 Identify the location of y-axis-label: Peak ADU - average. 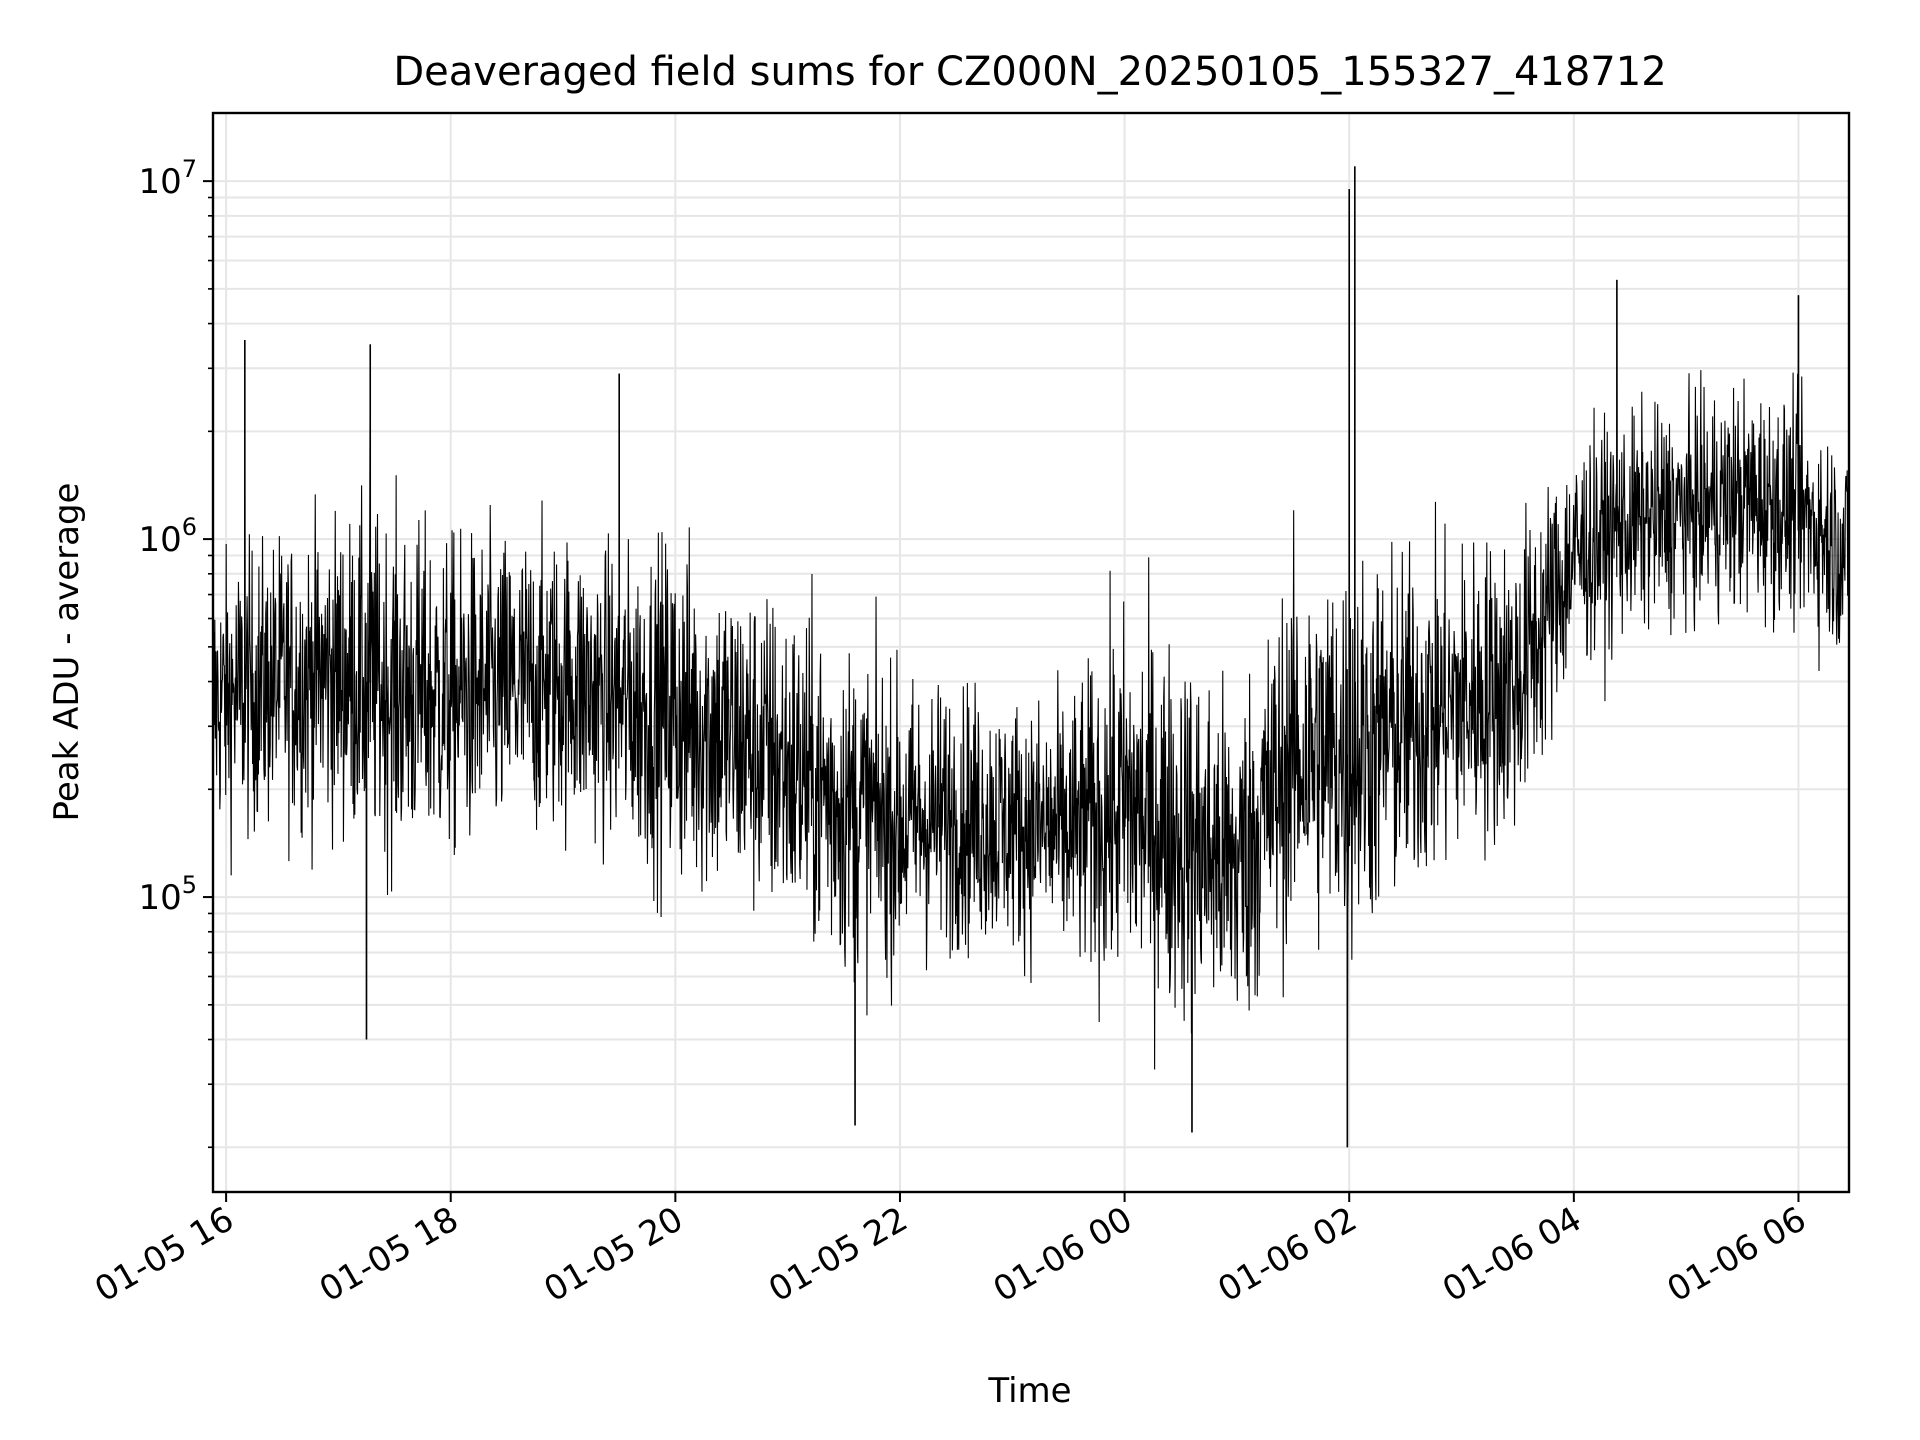
(67, 652).